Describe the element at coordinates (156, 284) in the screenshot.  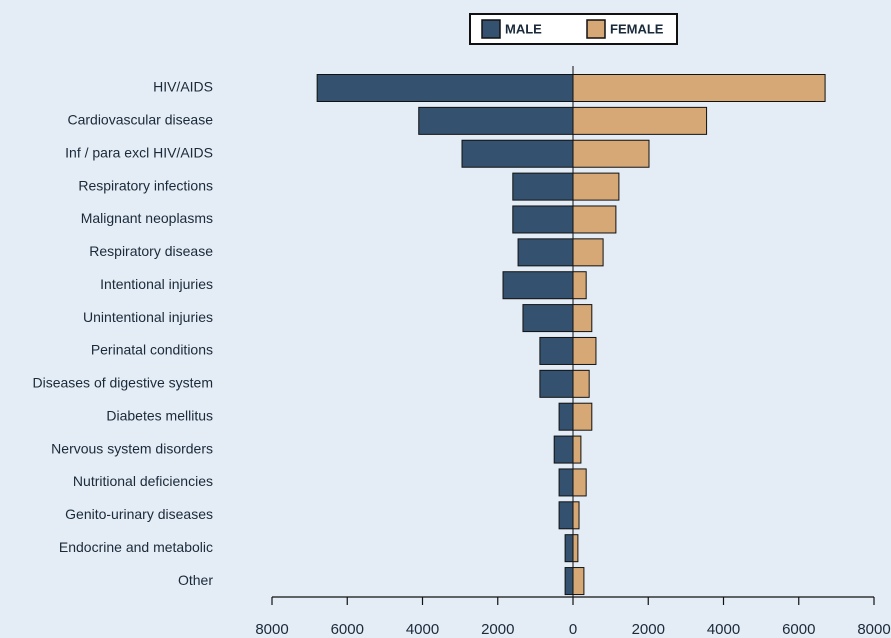
I see `category-label: Intentional injuries` at that location.